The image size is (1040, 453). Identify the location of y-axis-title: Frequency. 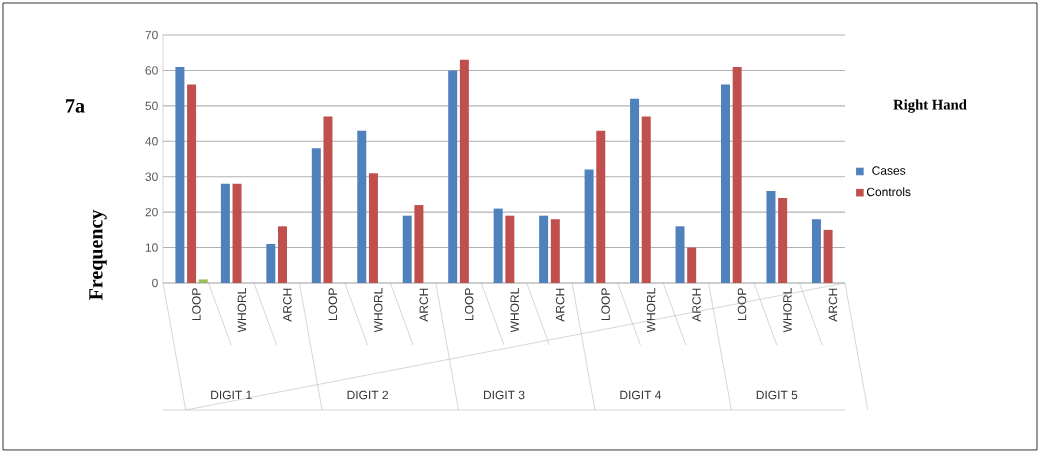
(98, 255).